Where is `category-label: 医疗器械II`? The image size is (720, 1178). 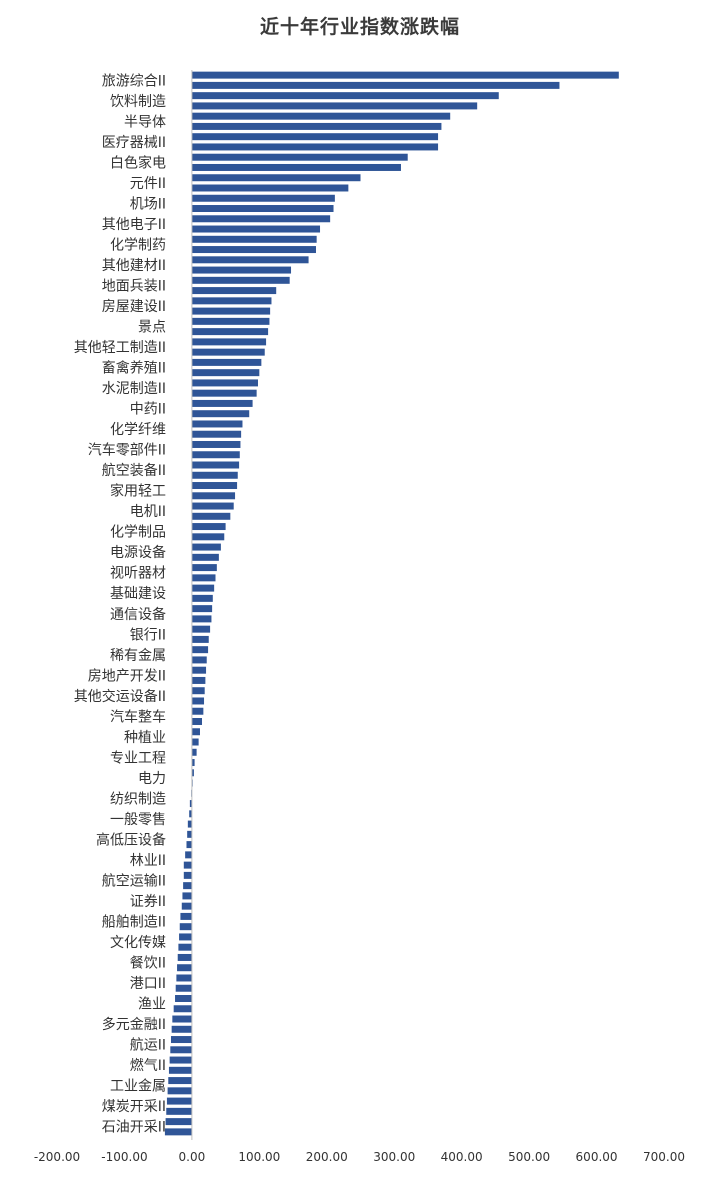
category-label: 医疗器械II is located at coordinates (134, 143).